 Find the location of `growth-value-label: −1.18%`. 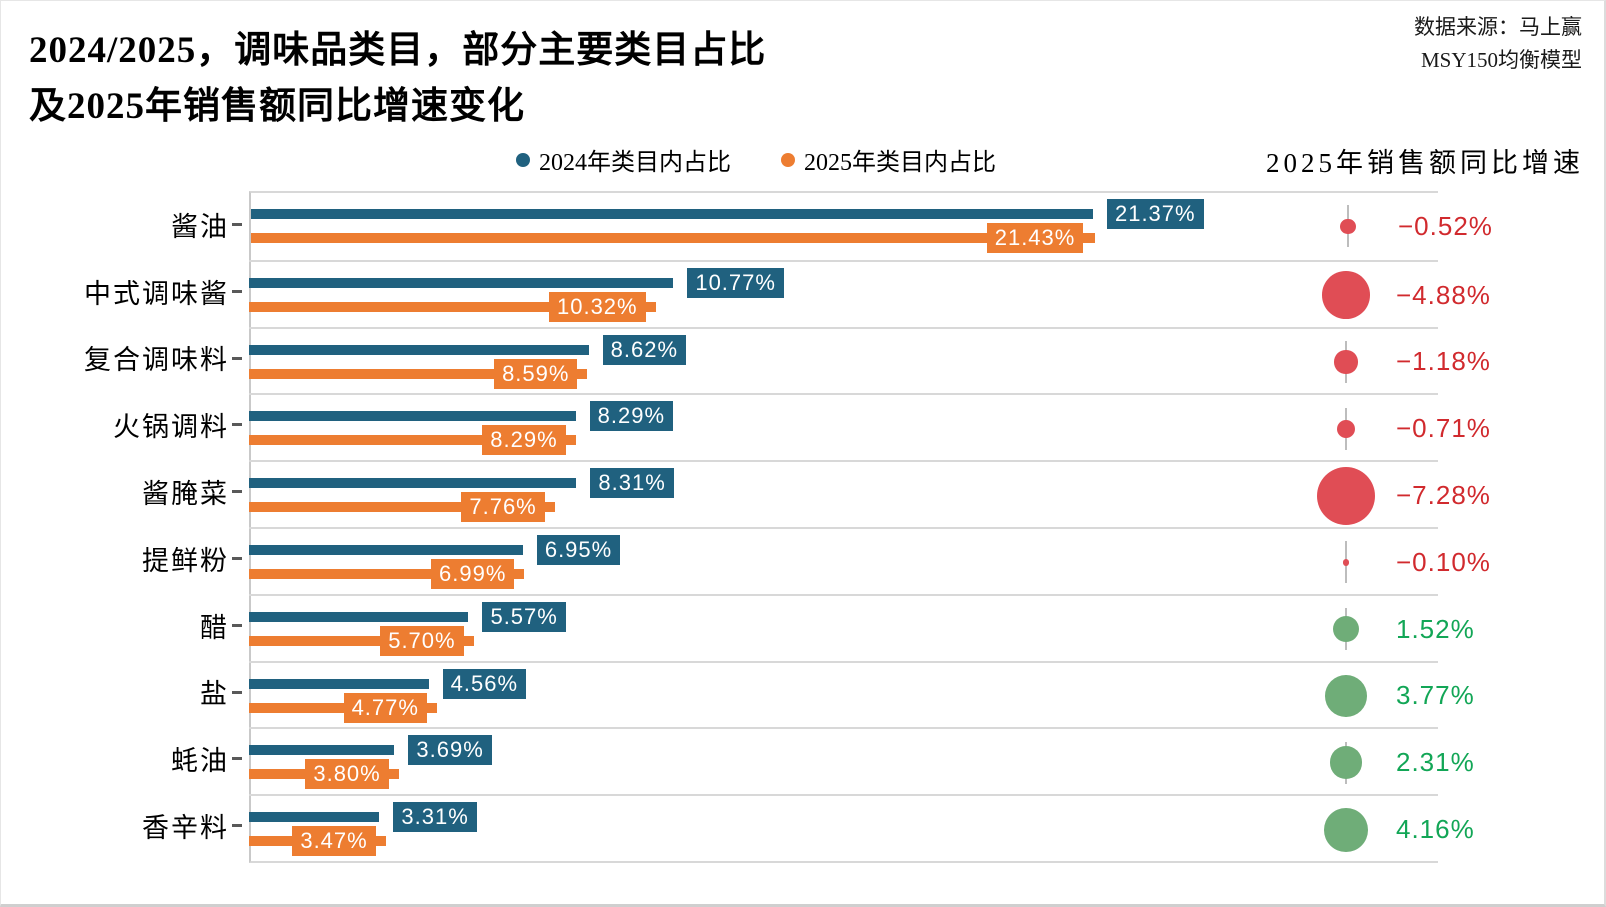

growth-value-label: −1.18% is located at coordinates (1443, 361).